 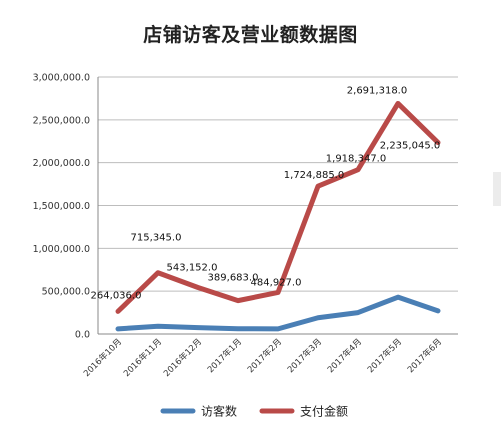 I want to click on data-label: 1,918,347.0, so click(x=356, y=159).